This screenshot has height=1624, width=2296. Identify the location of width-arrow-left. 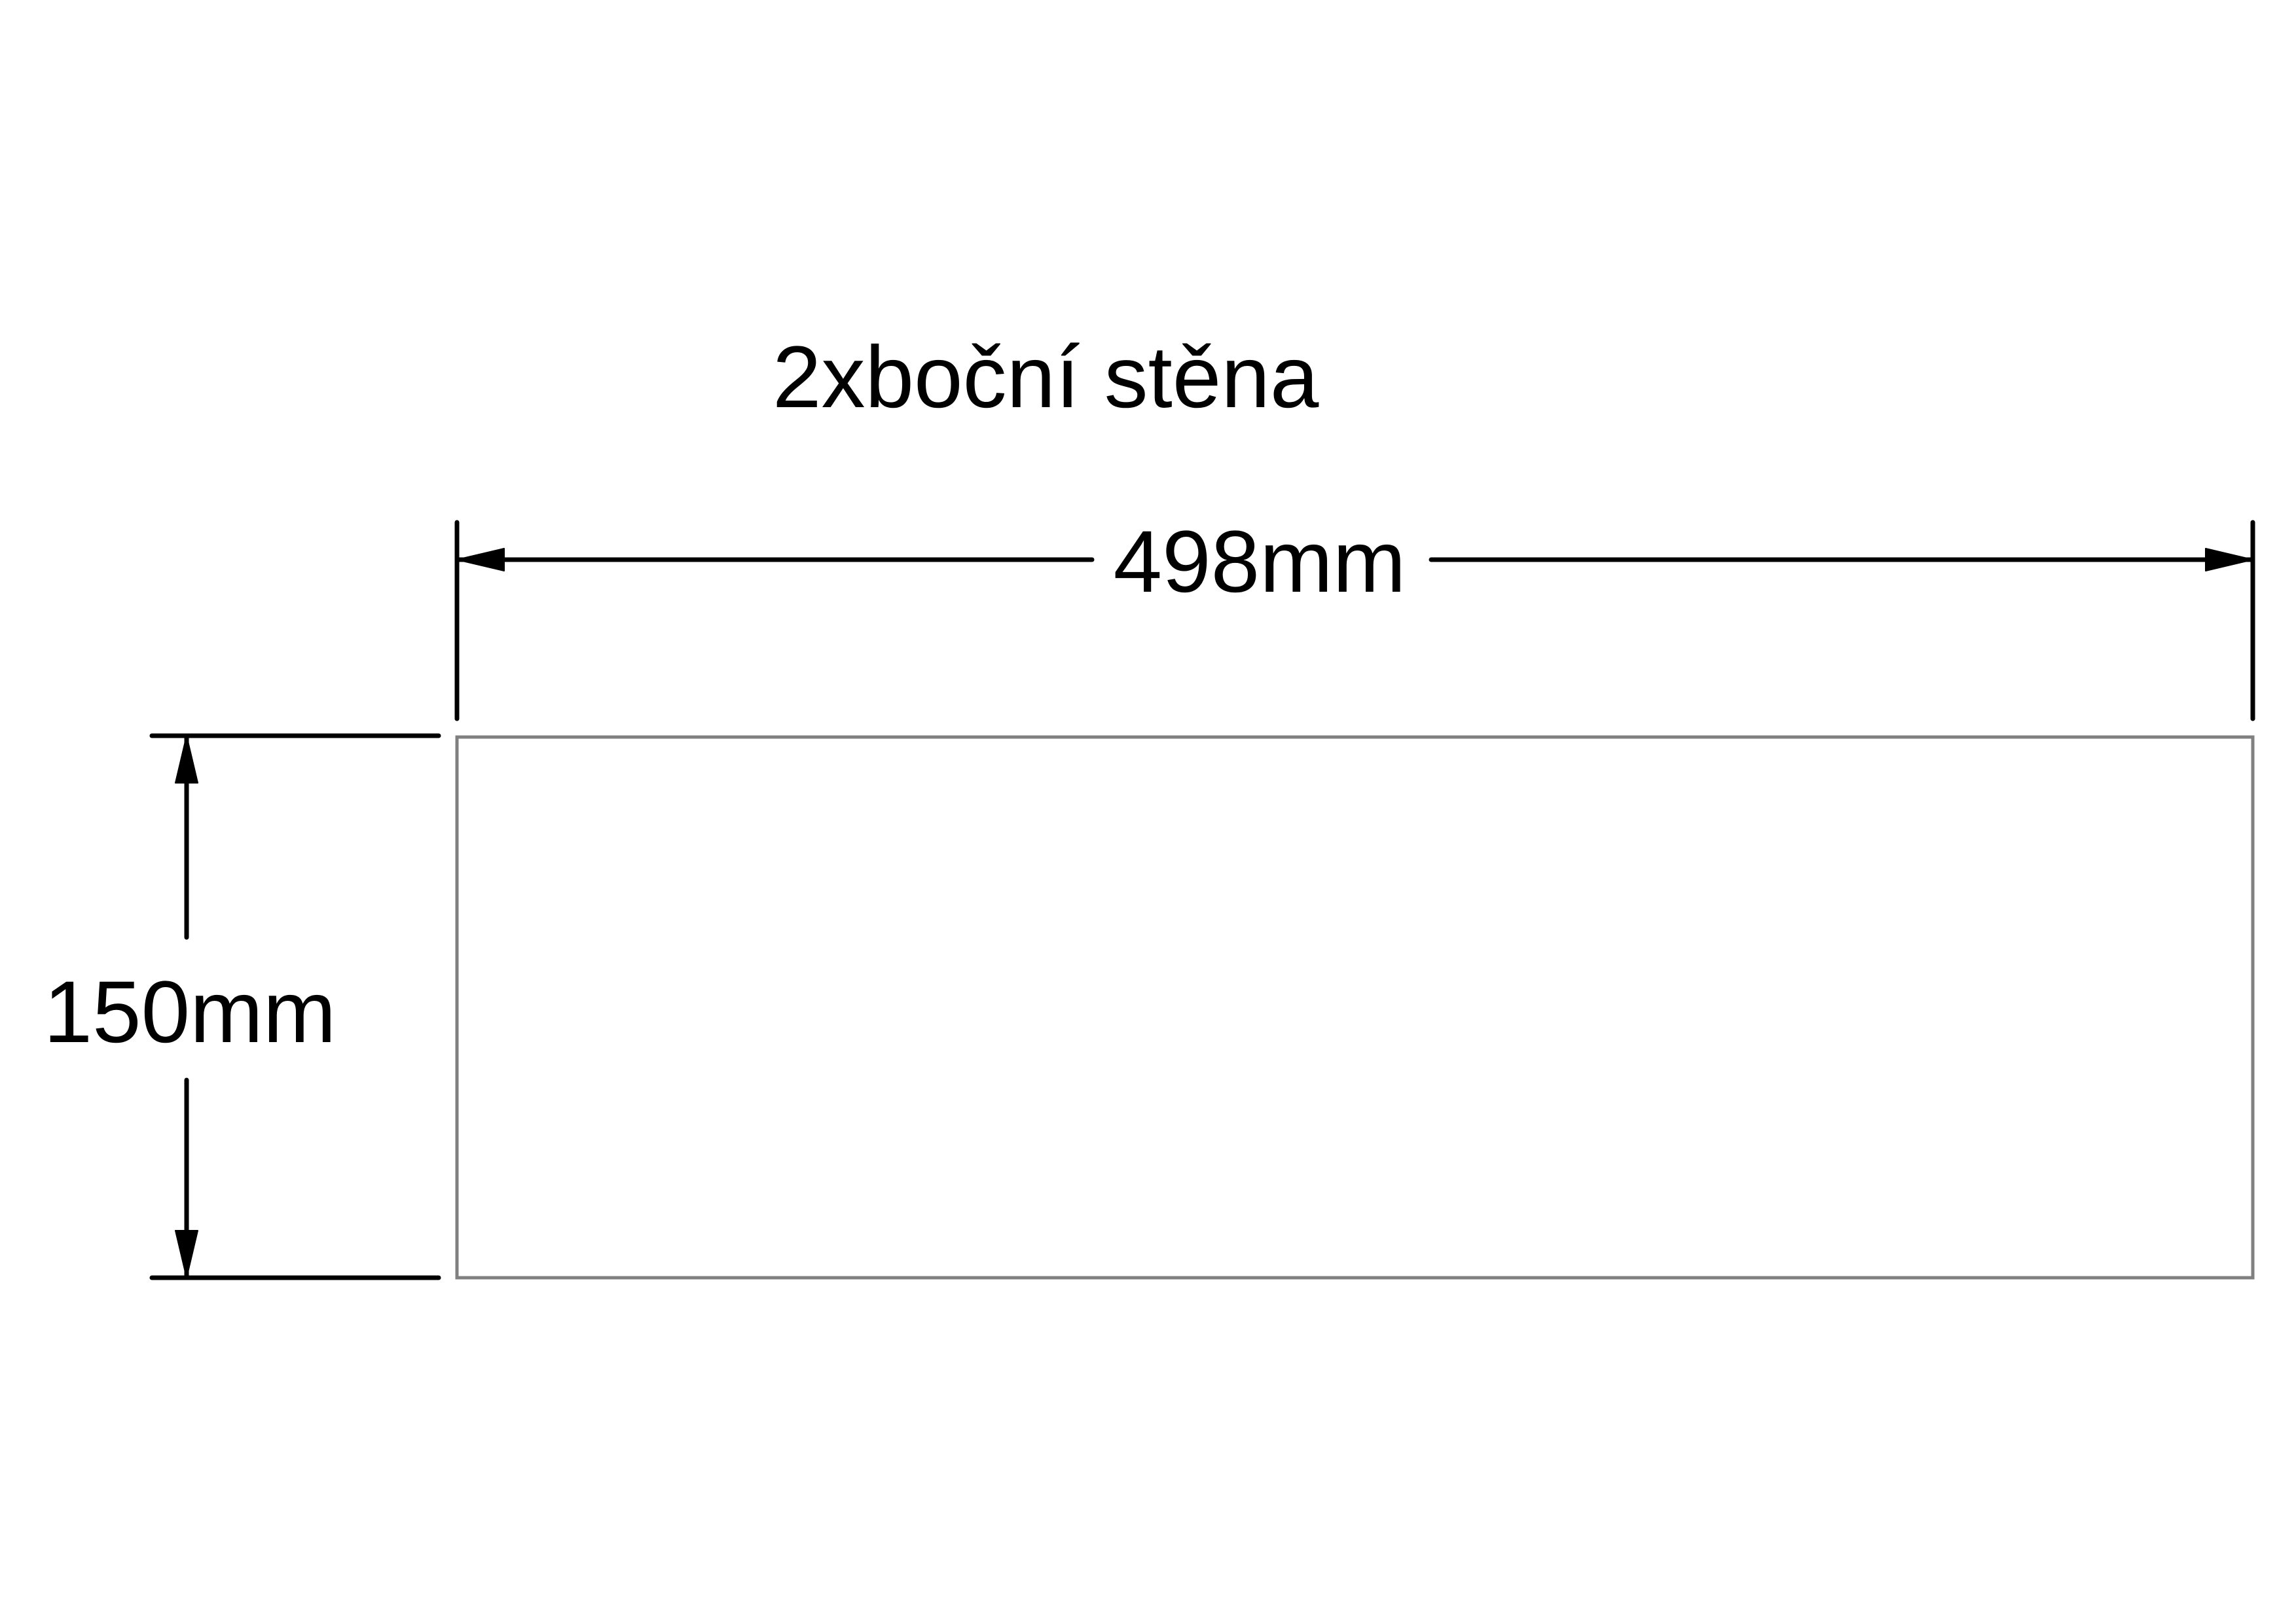
(480, 559).